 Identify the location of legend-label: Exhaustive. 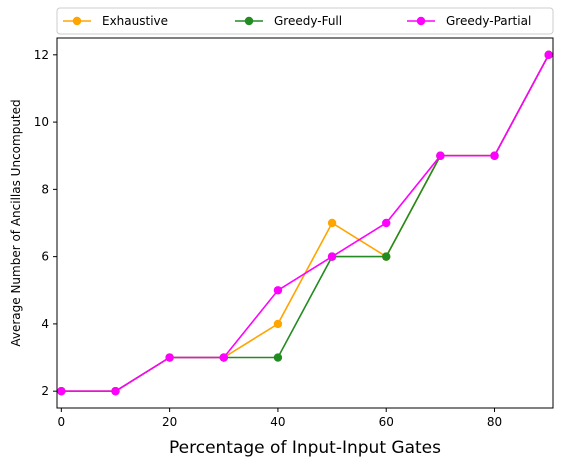
(135, 21).